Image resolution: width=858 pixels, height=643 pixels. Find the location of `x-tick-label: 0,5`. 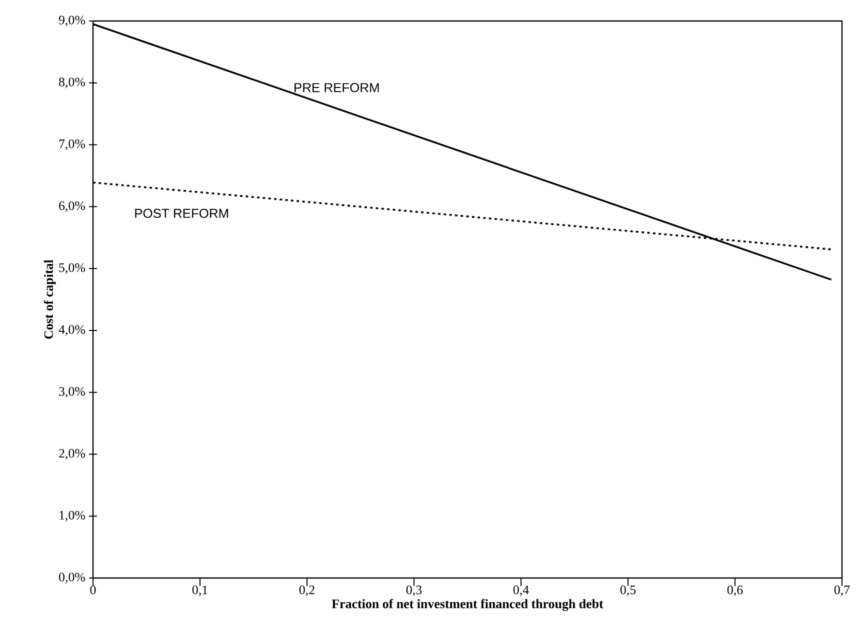

x-tick-label: 0,5 is located at coordinates (628, 591).